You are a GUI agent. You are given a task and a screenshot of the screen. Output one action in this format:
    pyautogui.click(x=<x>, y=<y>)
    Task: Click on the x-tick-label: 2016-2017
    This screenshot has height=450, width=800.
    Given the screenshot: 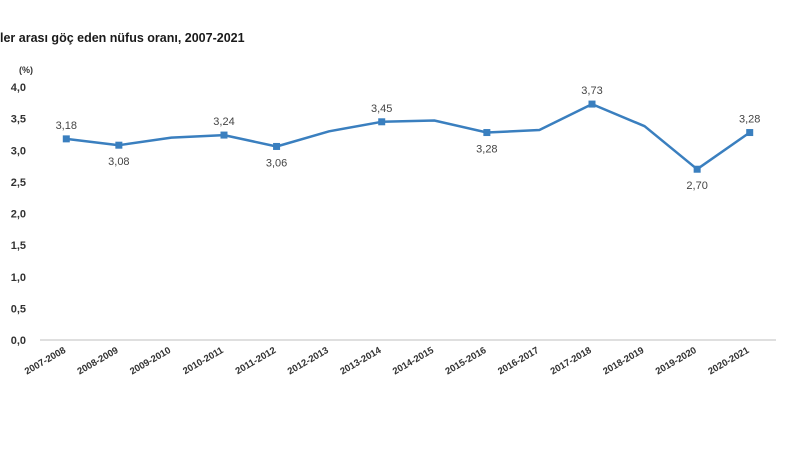 What is the action you would take?
    pyautogui.click(x=518, y=361)
    